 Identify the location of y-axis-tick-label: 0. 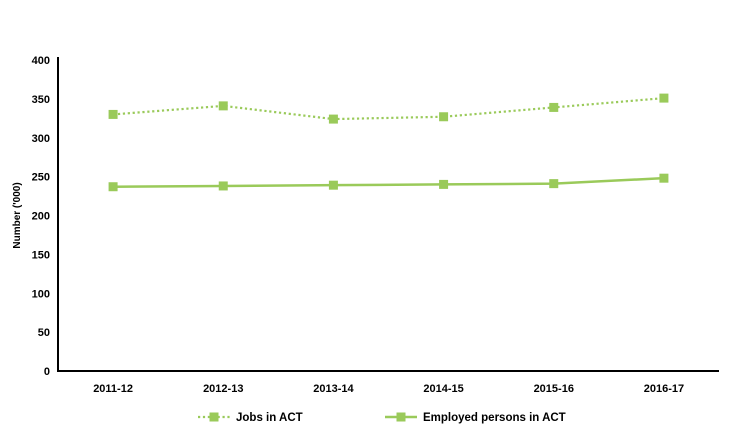
(47, 372).